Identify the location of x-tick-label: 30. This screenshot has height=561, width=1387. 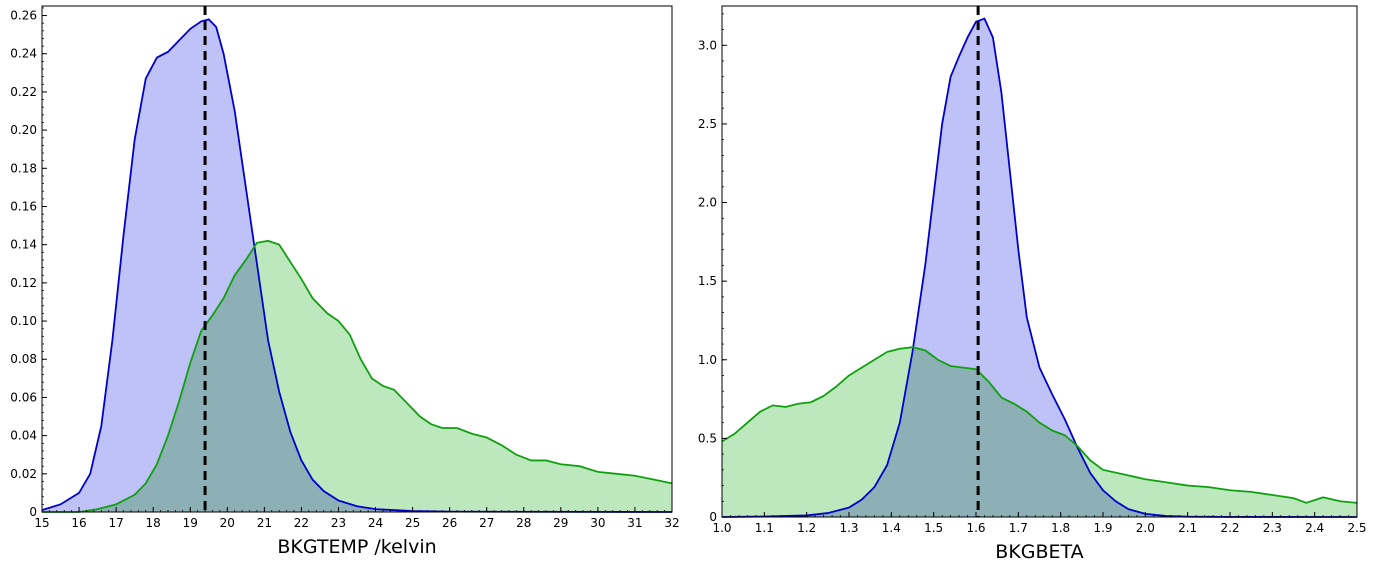
(597, 523).